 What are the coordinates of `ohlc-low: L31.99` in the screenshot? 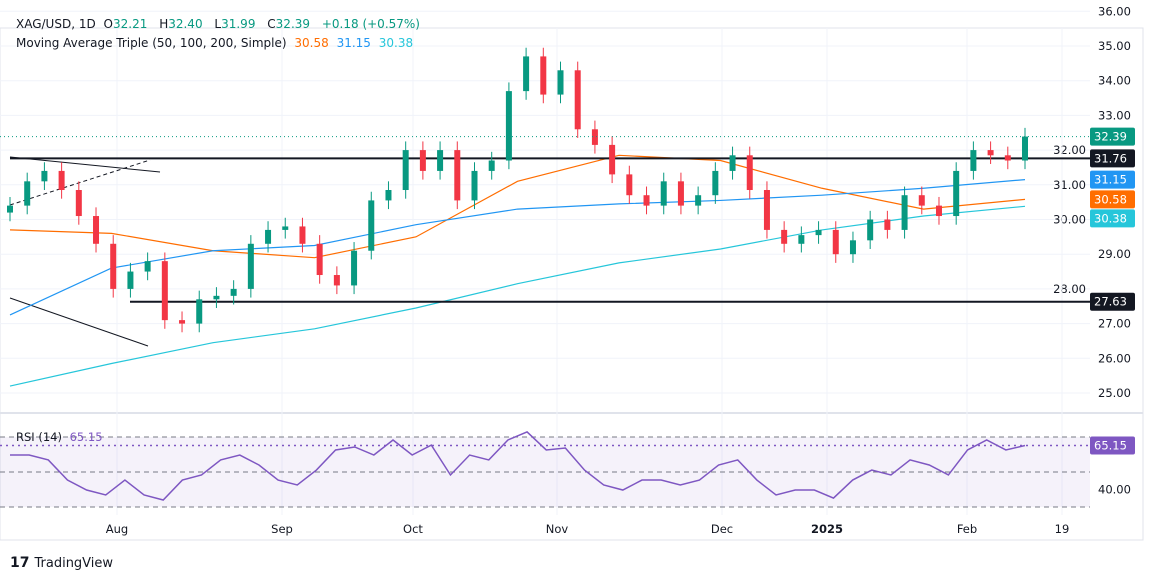 It's located at (236, 24).